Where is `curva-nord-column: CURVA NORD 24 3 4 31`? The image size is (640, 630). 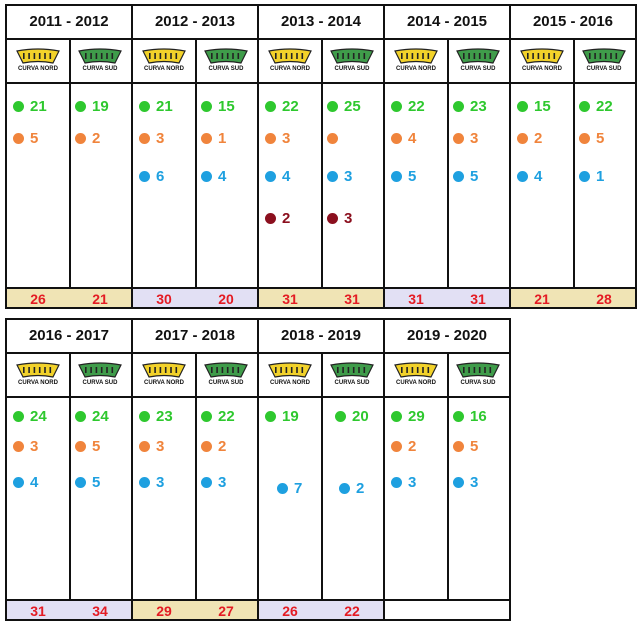
curva-nord-column: CURVA NORD 24 3 4 31 is located at coordinates (39, 485).